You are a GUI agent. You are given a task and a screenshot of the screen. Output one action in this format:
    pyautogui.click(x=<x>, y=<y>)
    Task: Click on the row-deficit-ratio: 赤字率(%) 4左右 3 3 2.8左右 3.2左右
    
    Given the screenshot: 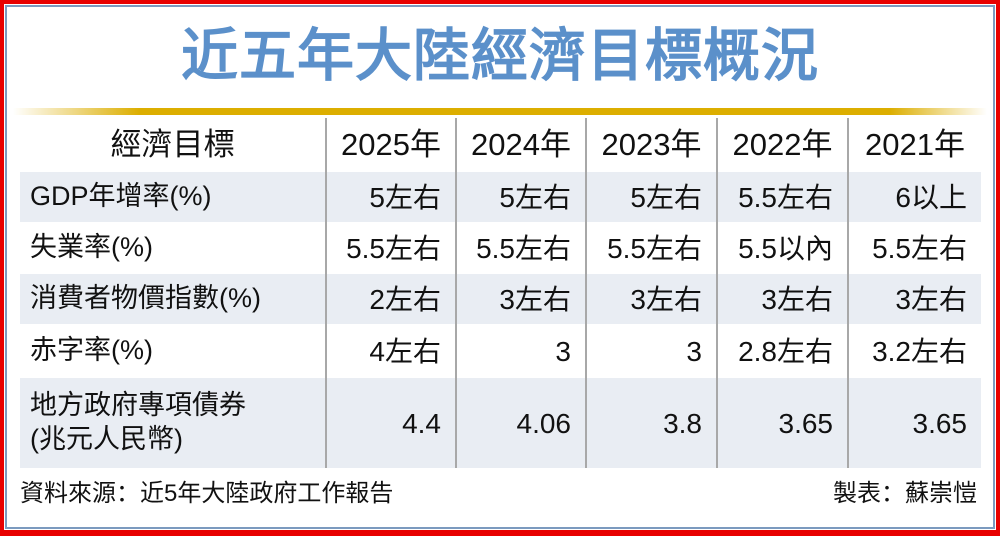 What is the action you would take?
    pyautogui.click(x=500, y=351)
    